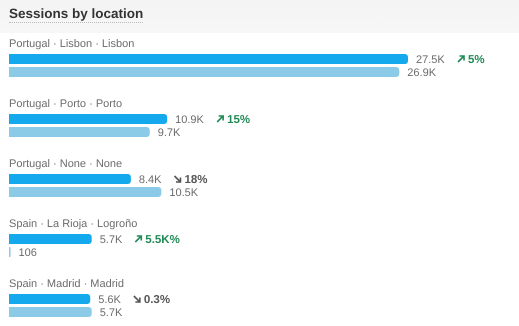 The image size is (519, 326). Describe the element at coordinates (73, 224) in the screenshot. I see `y-tick-label: Spain · La Rioja · Logroño` at that location.